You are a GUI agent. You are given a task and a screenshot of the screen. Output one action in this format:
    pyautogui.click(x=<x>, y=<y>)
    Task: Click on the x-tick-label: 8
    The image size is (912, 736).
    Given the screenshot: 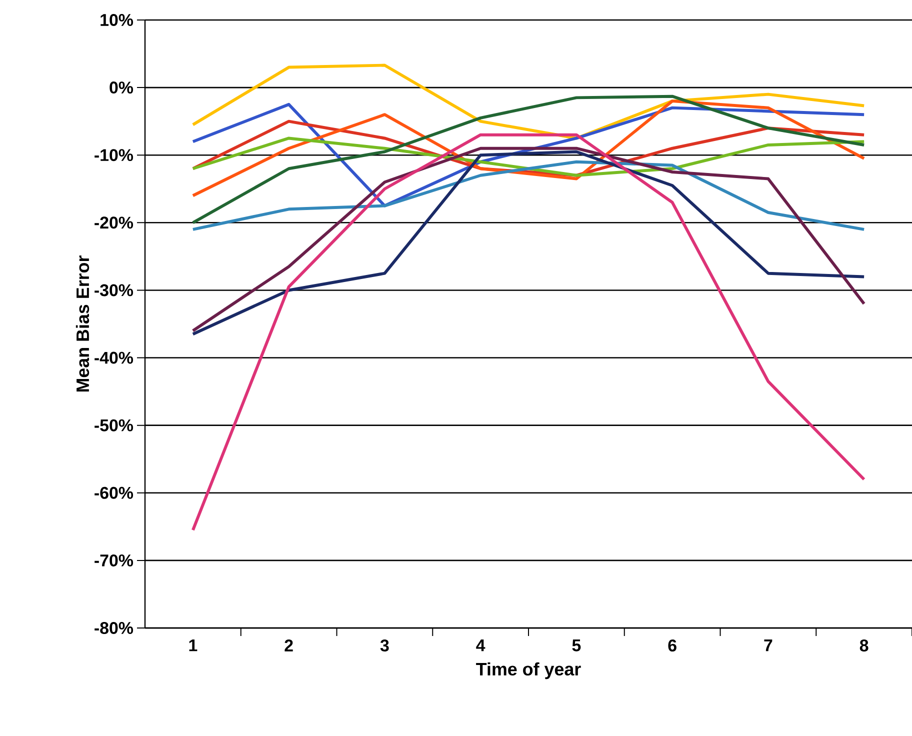 What is the action you would take?
    pyautogui.click(x=864, y=646)
    